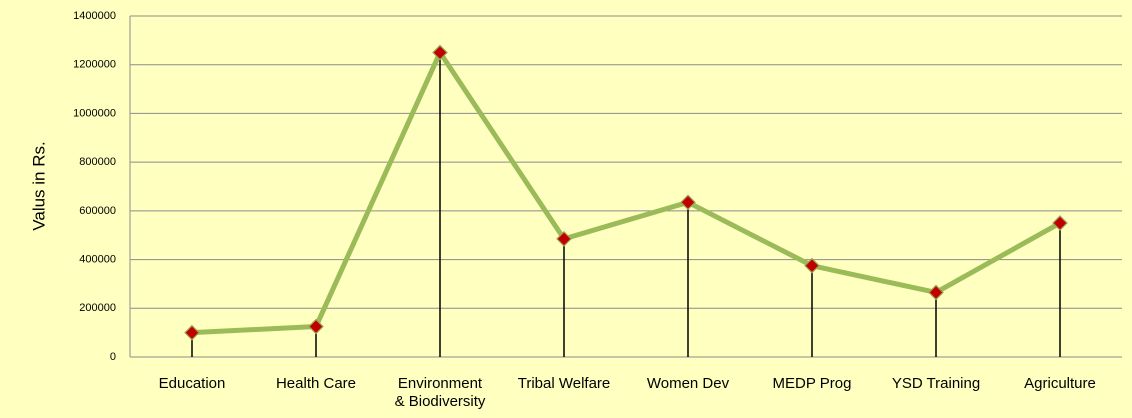 This screenshot has height=418, width=1132. I want to click on y-tick-label: 400000, so click(97, 259).